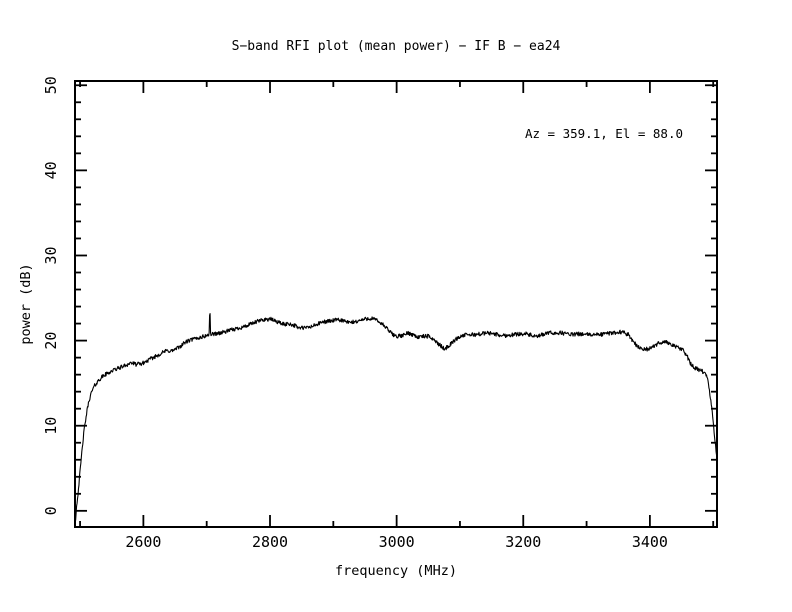 Image resolution: width=792 pixels, height=612 pixels. I want to click on y-tick-label: 40, so click(51, 170).